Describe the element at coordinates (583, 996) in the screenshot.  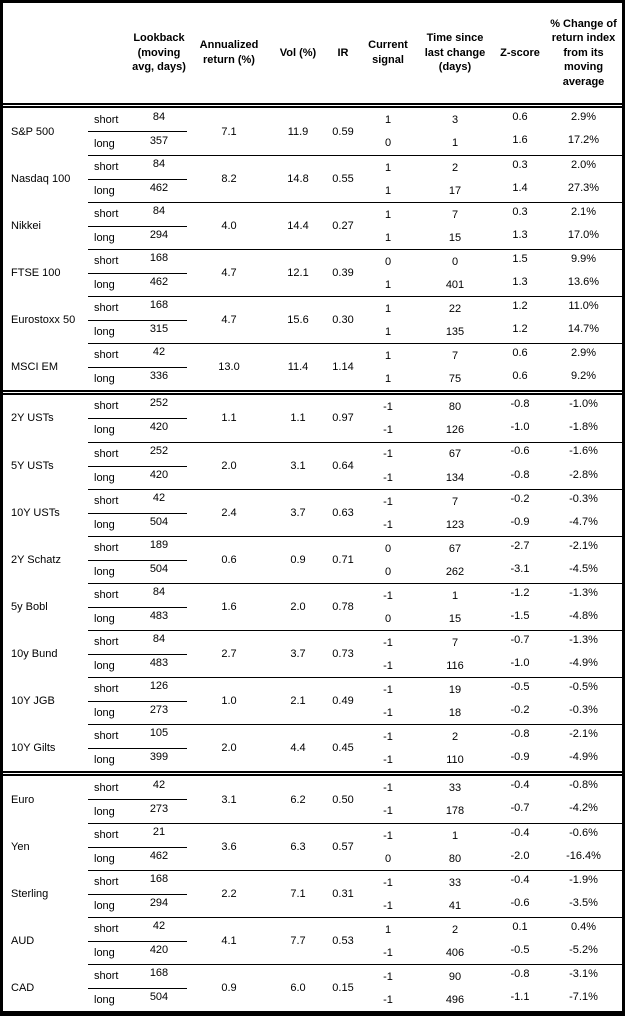
I see `pct-change-value: -7.1%` at that location.